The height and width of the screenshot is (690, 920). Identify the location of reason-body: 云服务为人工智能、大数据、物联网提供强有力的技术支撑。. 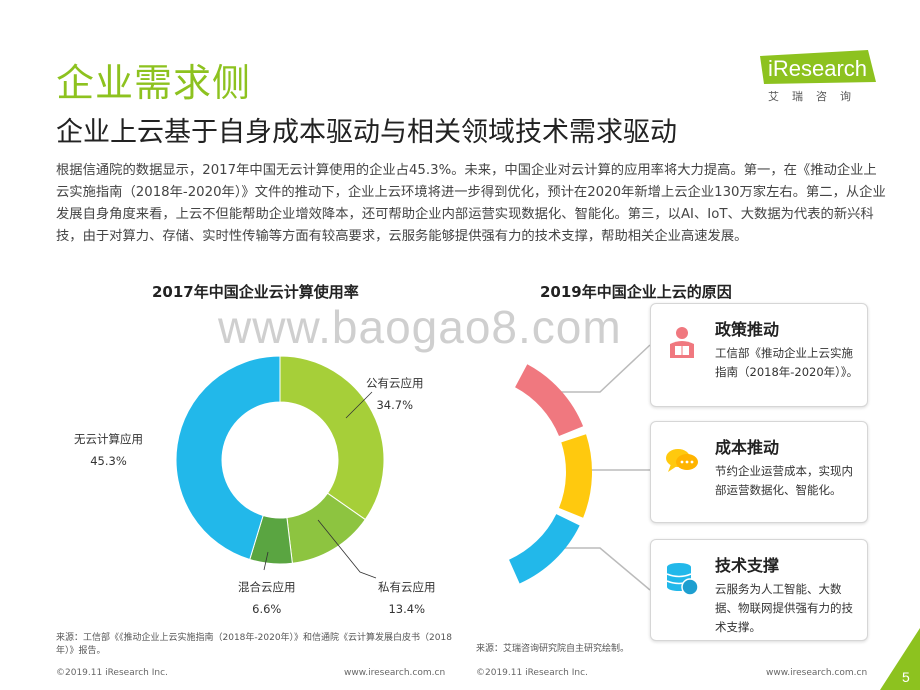
(784, 608).